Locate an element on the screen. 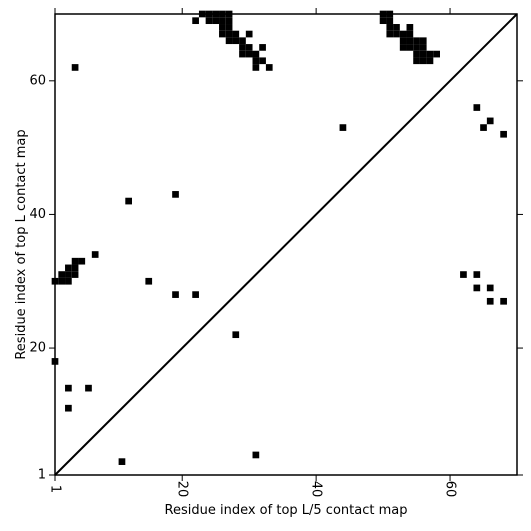 The height and width of the screenshot is (531, 531). x-axis-title: Residue index of top L/5 contact map is located at coordinates (286, 510).